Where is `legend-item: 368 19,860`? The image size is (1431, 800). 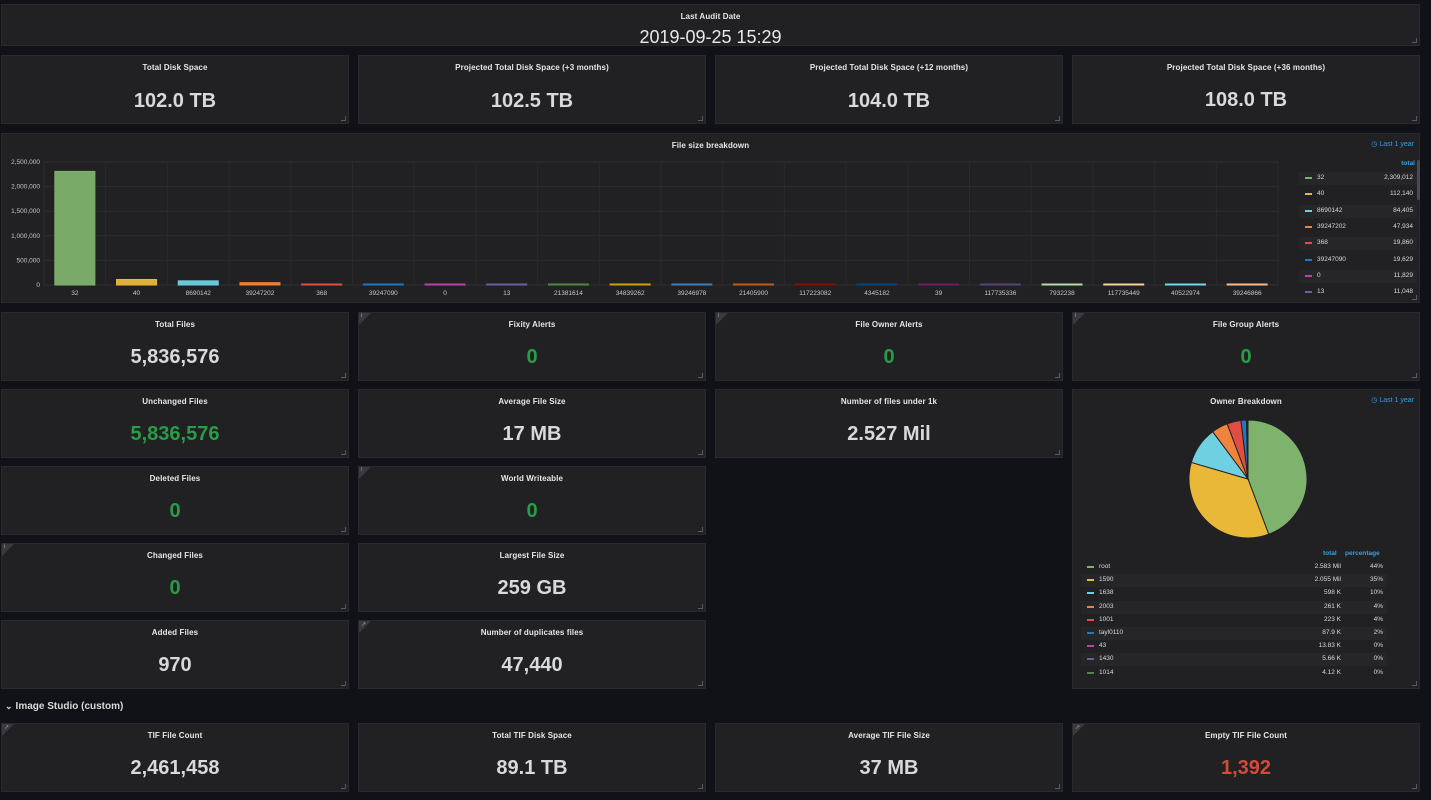
legend-item: 368 19,860 is located at coordinates (1358, 244).